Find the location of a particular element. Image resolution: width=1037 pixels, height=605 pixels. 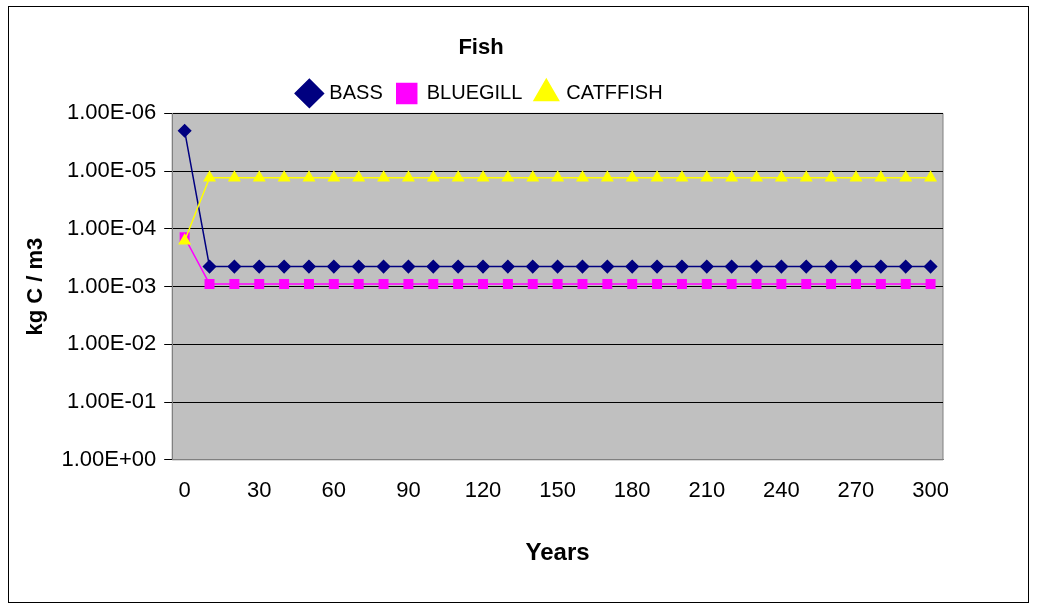

x-tick-label: 30 is located at coordinates (259, 490).